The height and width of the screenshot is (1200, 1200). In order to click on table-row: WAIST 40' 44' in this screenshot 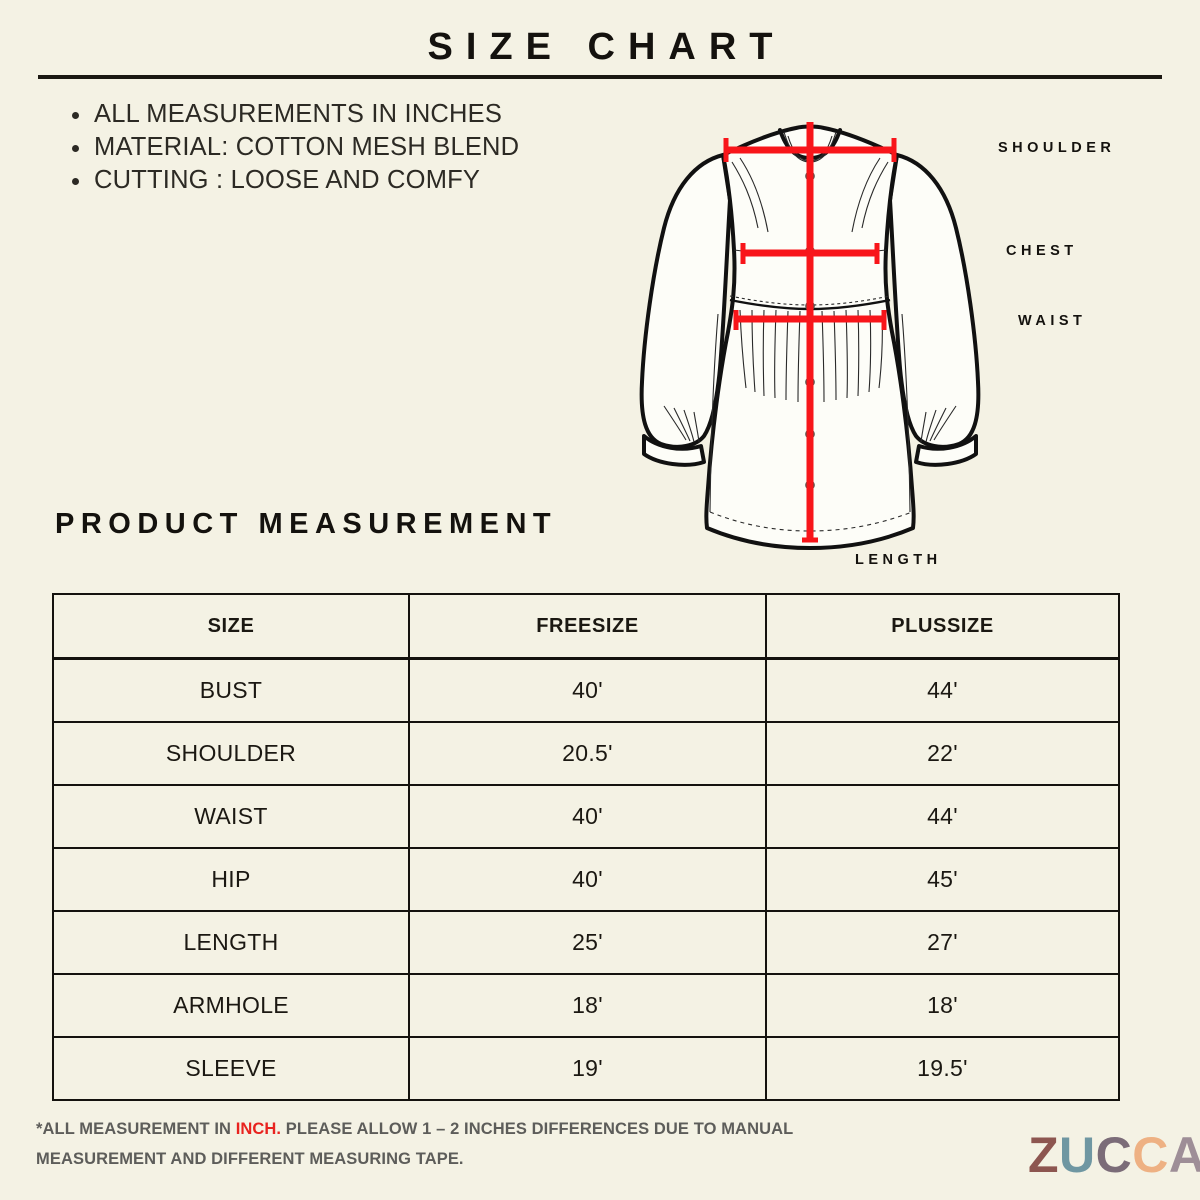, I will do `click(586, 816)`.